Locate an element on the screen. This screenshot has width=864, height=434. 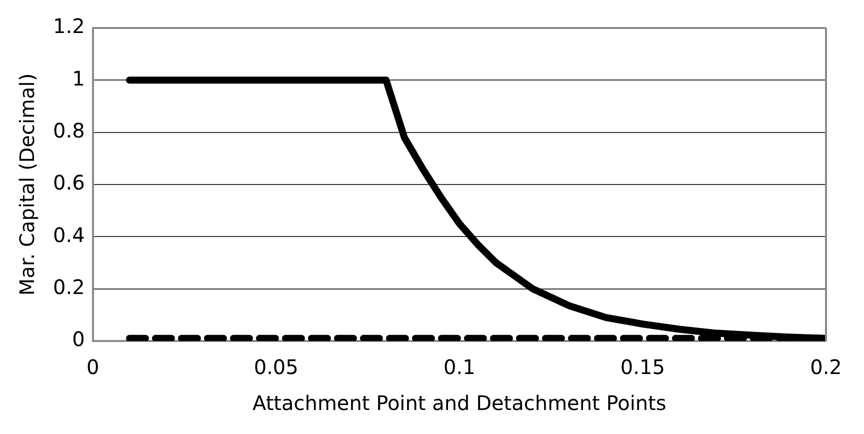
y-tick-label: 0.4 is located at coordinates (68, 234).